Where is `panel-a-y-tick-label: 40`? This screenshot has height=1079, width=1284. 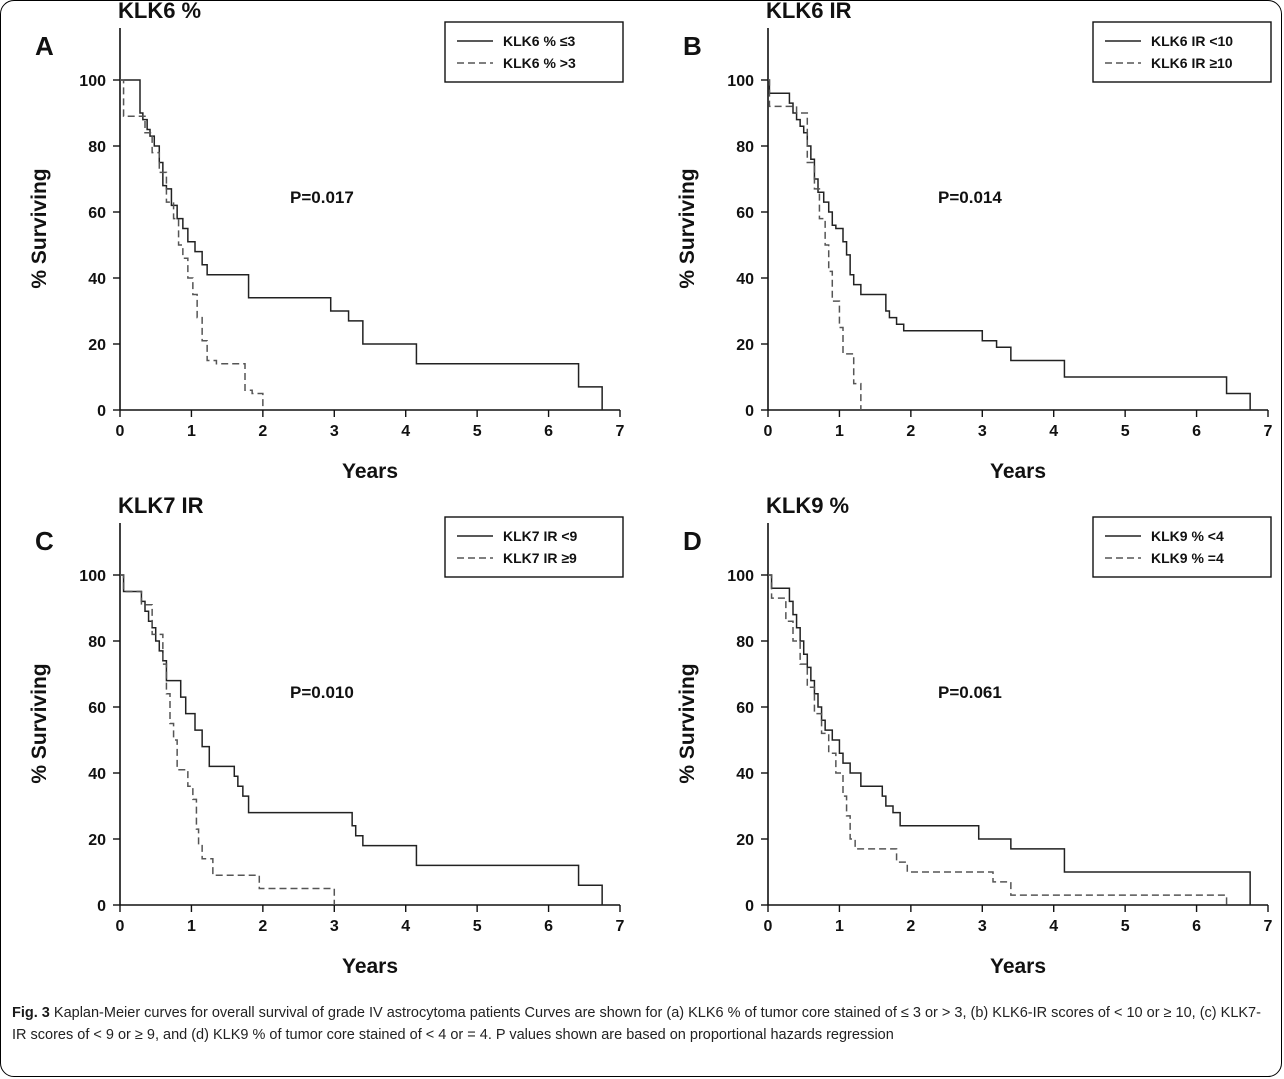
panel-a-y-tick-label: 40 is located at coordinates (97, 279).